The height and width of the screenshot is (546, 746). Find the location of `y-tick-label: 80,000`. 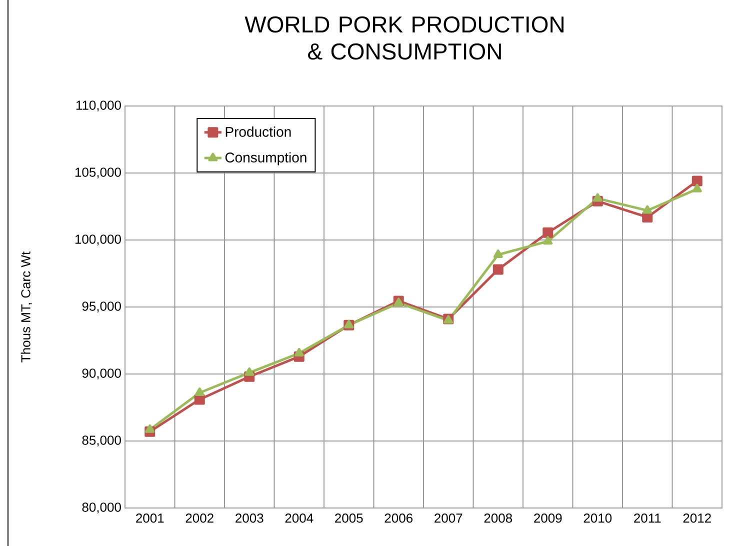

y-tick-label: 80,000 is located at coordinates (101, 508).